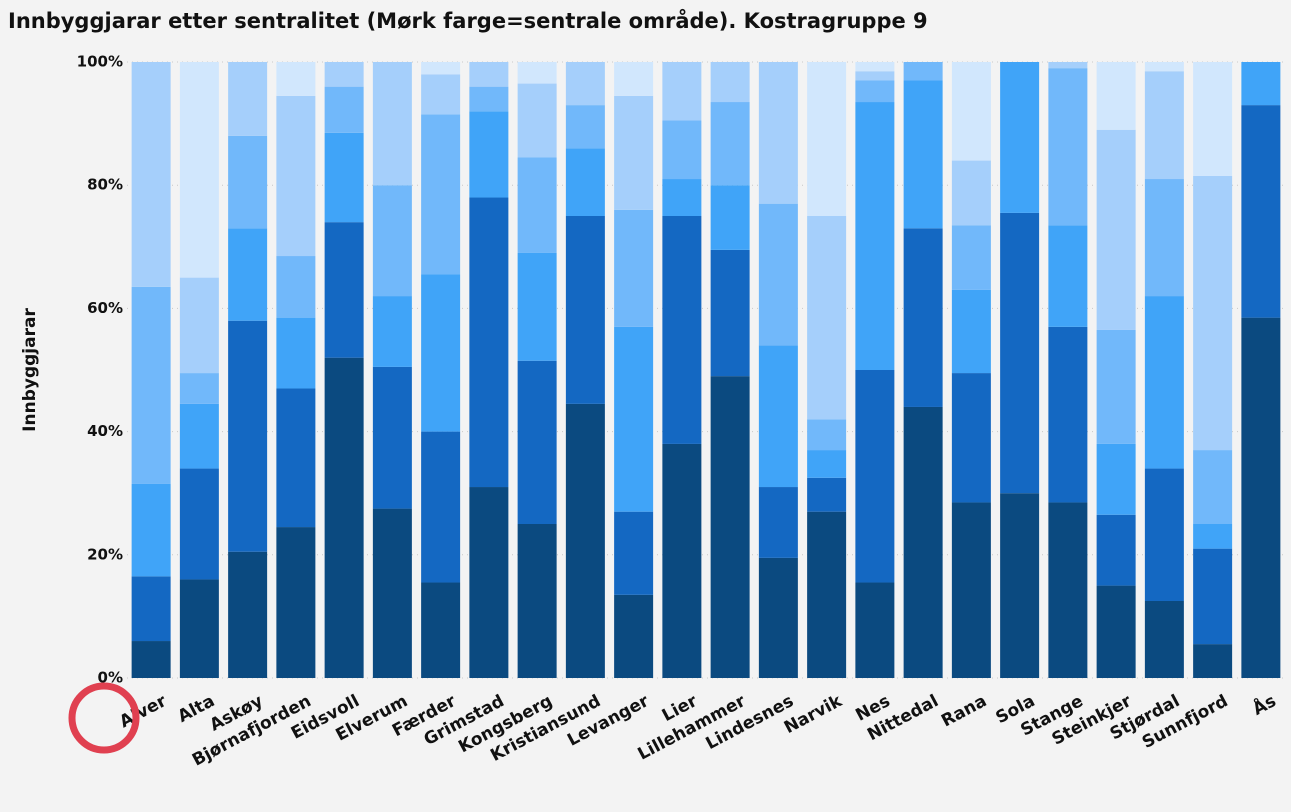 The height and width of the screenshot is (812, 1291). Describe the element at coordinates (105, 431) in the screenshot. I see `y-tick-label: 40%` at that location.